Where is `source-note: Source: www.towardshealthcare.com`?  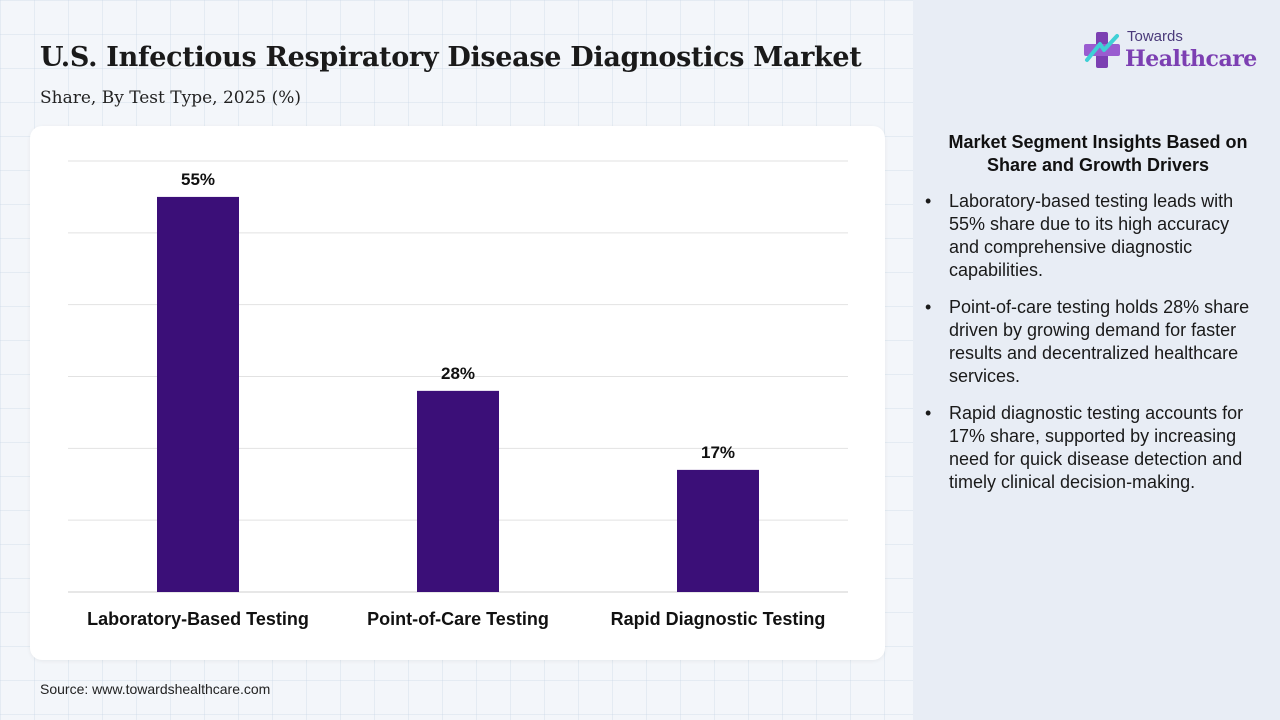 source-note: Source: www.towardshealthcare.com is located at coordinates (155, 689).